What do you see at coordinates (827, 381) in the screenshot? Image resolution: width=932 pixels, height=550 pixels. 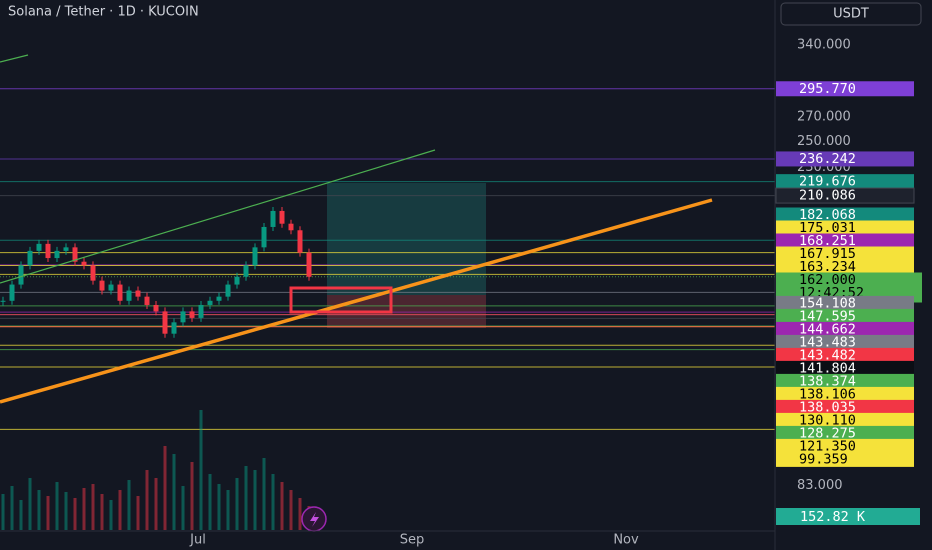 I see `price-tag-text: 138.374` at bounding box center [827, 381].